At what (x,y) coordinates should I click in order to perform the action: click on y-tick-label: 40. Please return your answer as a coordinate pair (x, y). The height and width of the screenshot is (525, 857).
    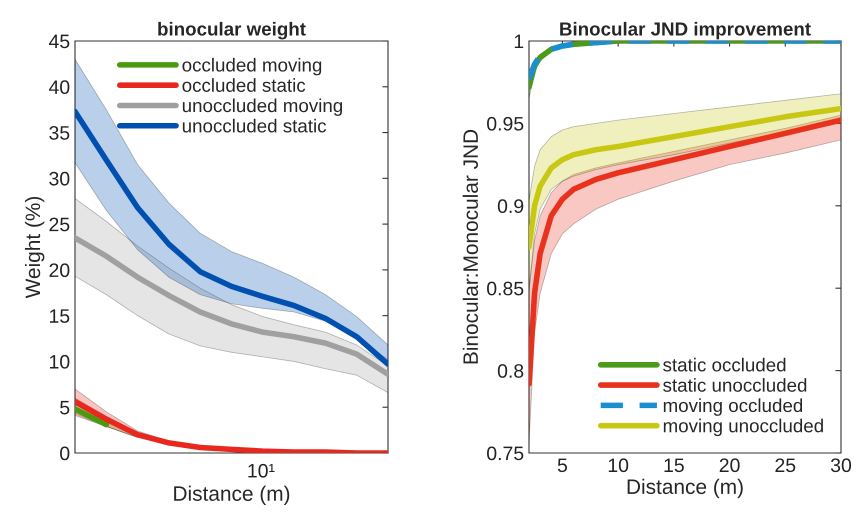
    Looking at the image, I should click on (59, 87).